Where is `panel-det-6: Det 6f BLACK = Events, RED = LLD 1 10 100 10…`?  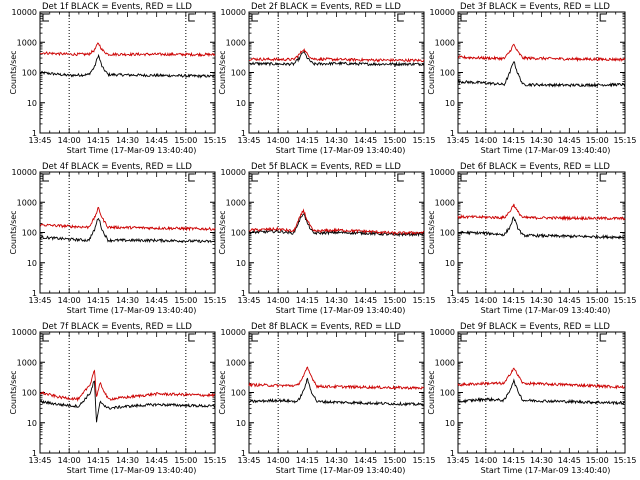 panel-det-6: Det 6f BLACK = Events, RED = LLD 1 10 100 10… is located at coordinates (532, 238).